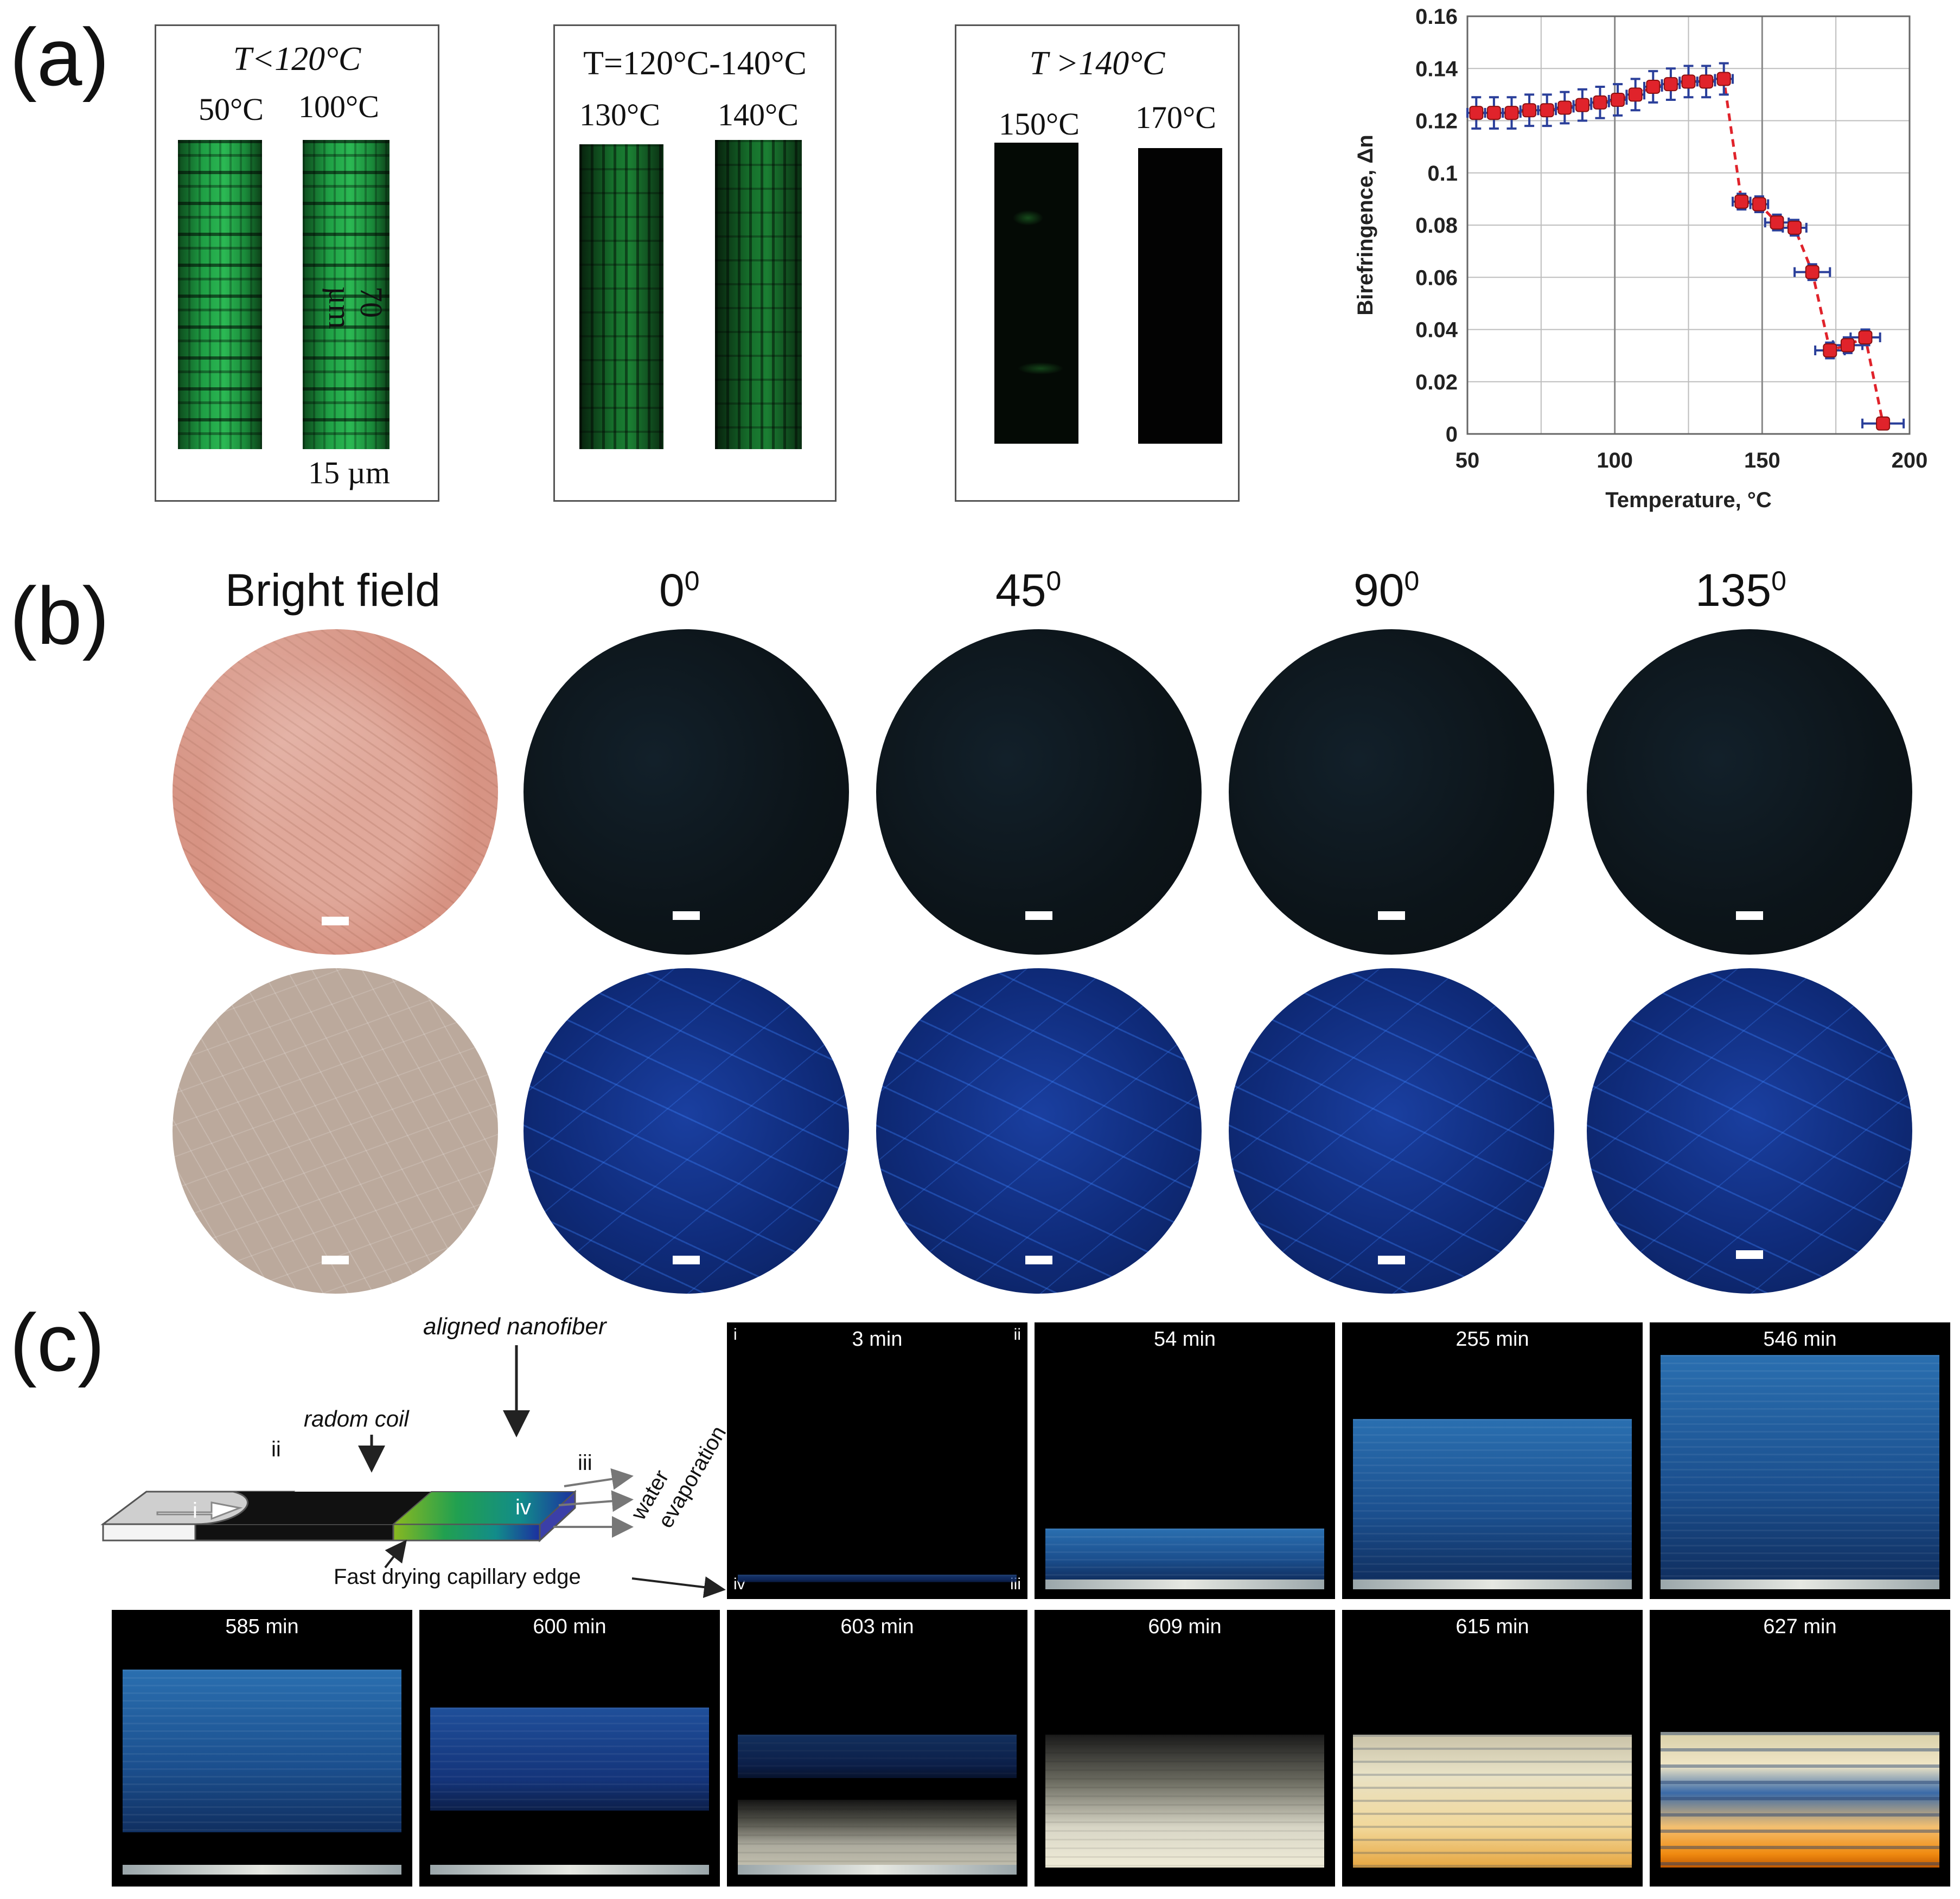 The width and height of the screenshot is (1960, 1899). Describe the element at coordinates (569, 1627) in the screenshot. I see `time-label: 600 min` at that location.